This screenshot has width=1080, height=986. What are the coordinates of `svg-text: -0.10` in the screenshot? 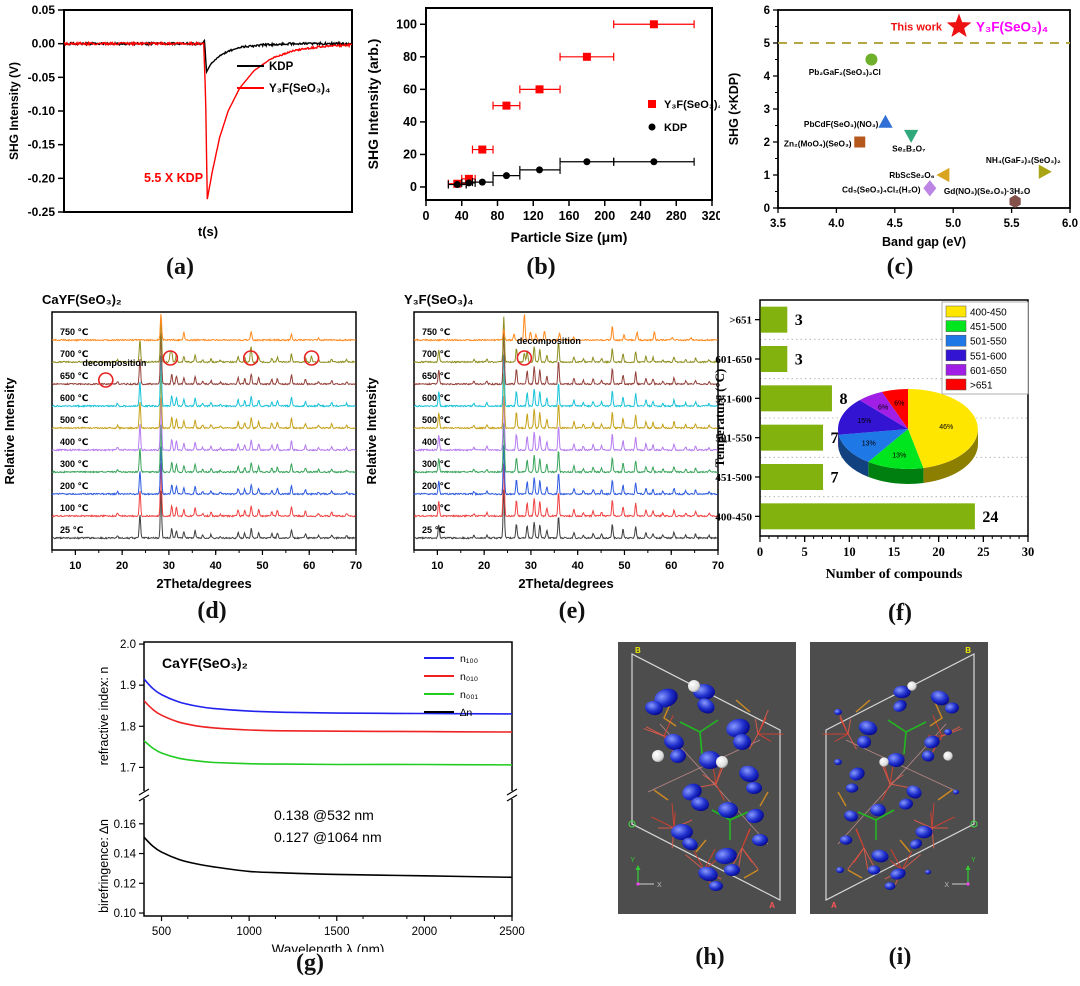 It's located at (42, 111).